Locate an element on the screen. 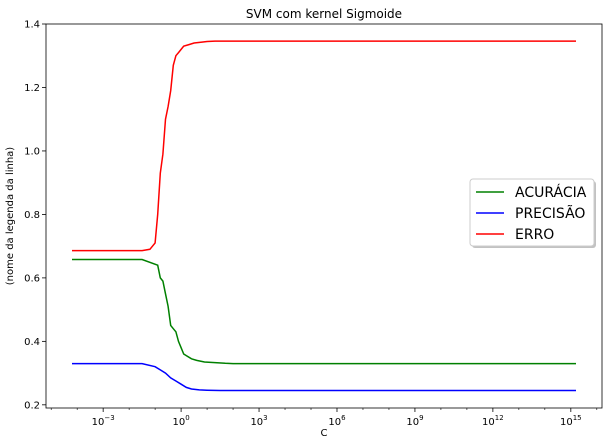  legend-label: ACURÁCIA is located at coordinates (551, 192).